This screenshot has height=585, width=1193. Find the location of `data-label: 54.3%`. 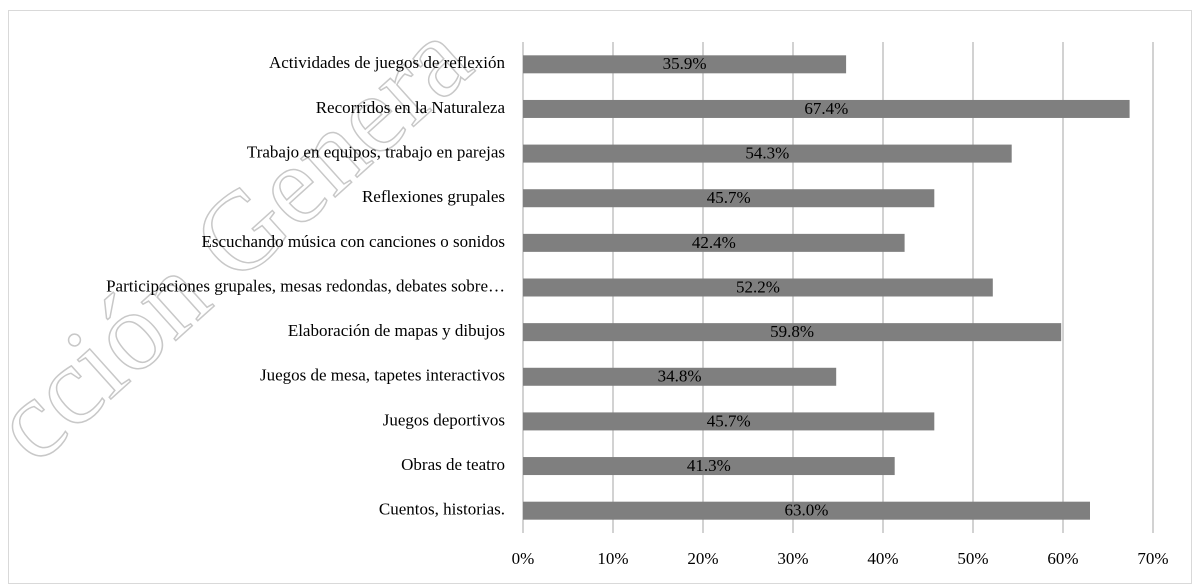

data-label: 54.3% is located at coordinates (767, 152).